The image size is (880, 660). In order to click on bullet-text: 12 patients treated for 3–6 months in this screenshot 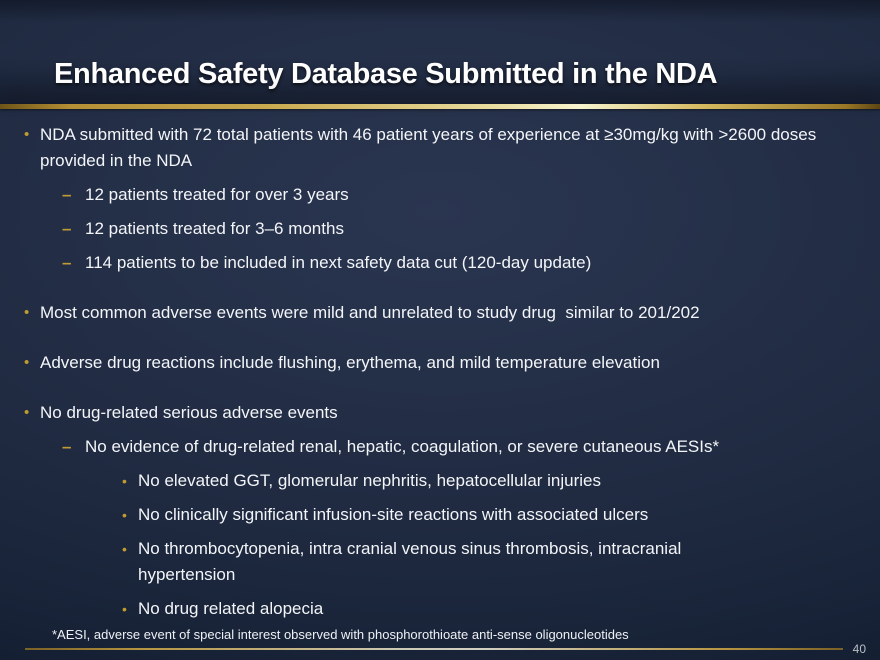, I will do `click(214, 228)`.